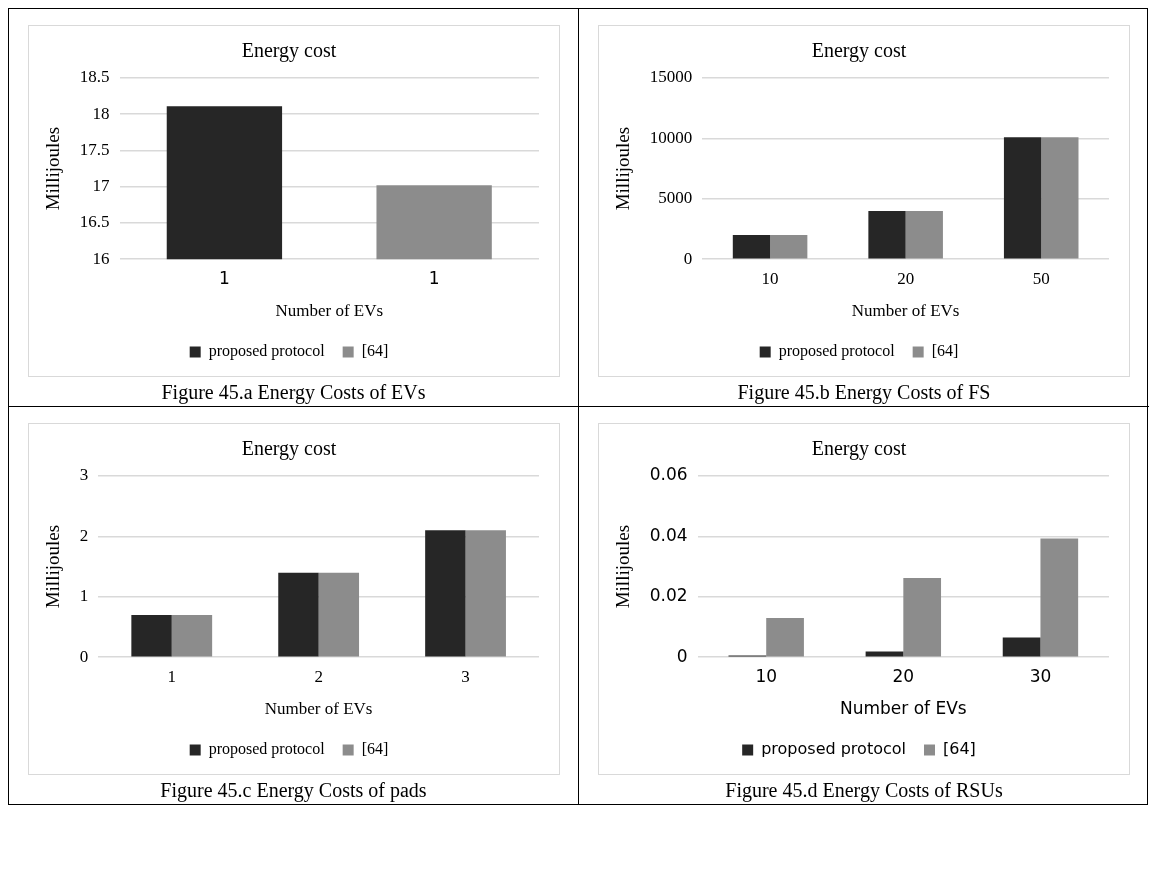  Describe the element at coordinates (101, 113) in the screenshot. I see `y-tick-label: 18` at that location.